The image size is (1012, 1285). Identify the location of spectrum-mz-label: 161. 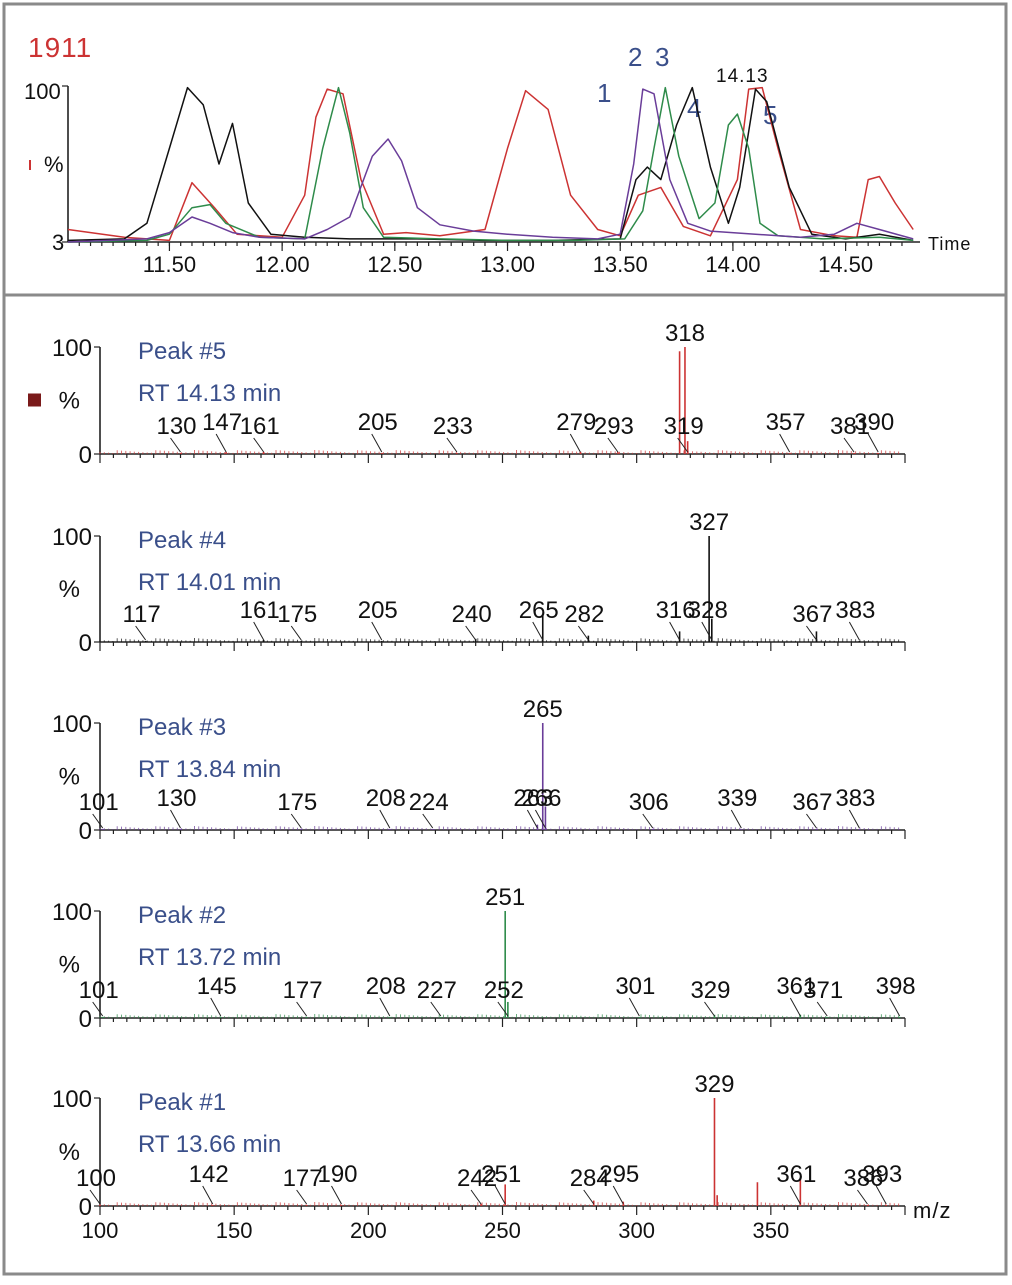
(260, 426).